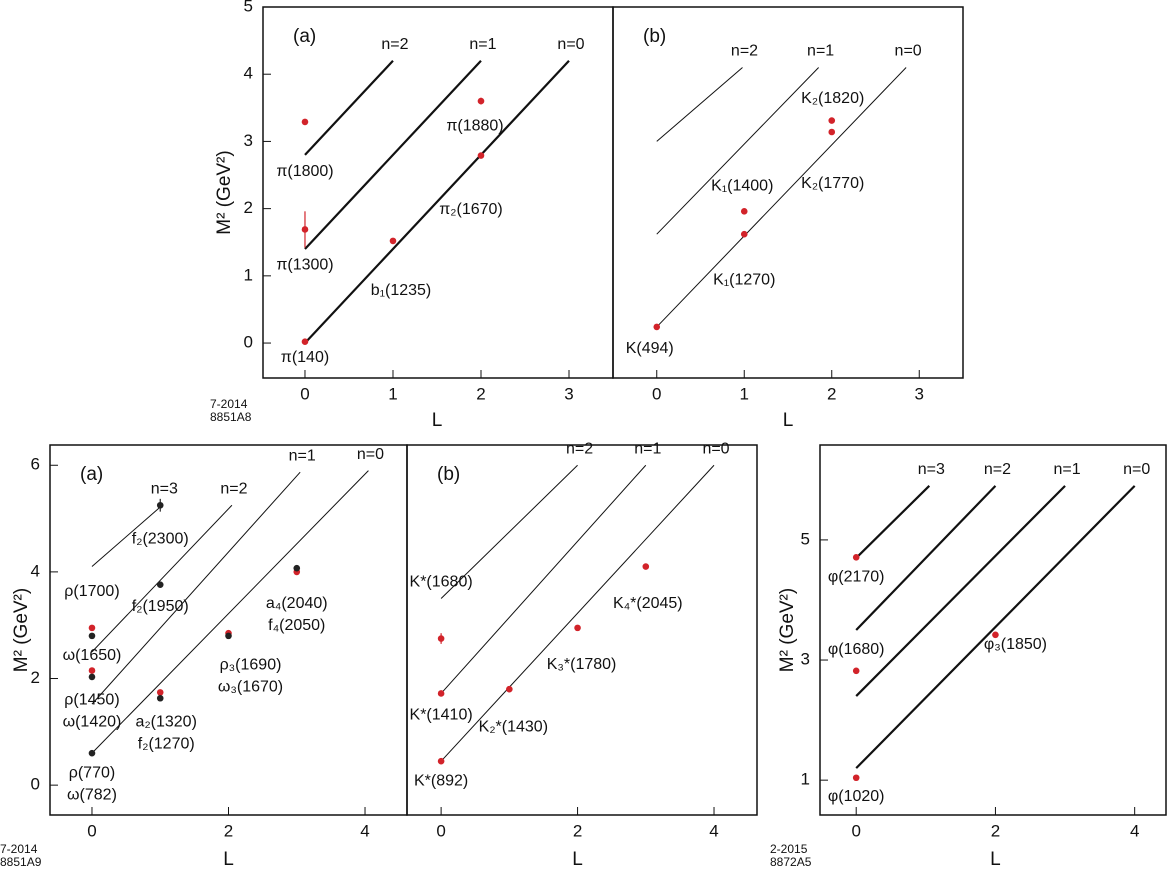 This screenshot has height=879, width=1167. What do you see at coordinates (92, 655) in the screenshot?
I see `point-label: ω(1650)` at bounding box center [92, 655].